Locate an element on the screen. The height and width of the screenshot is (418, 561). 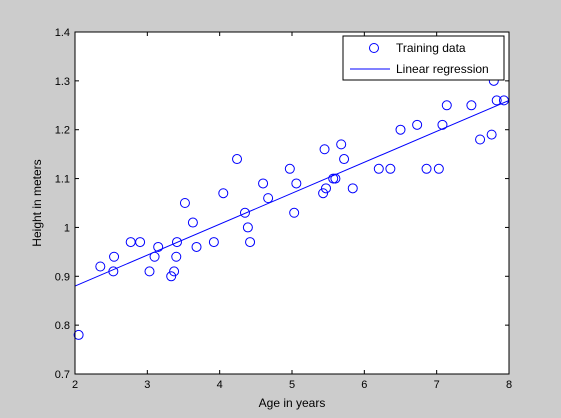
x-tick-label: 7 is located at coordinates (437, 385).